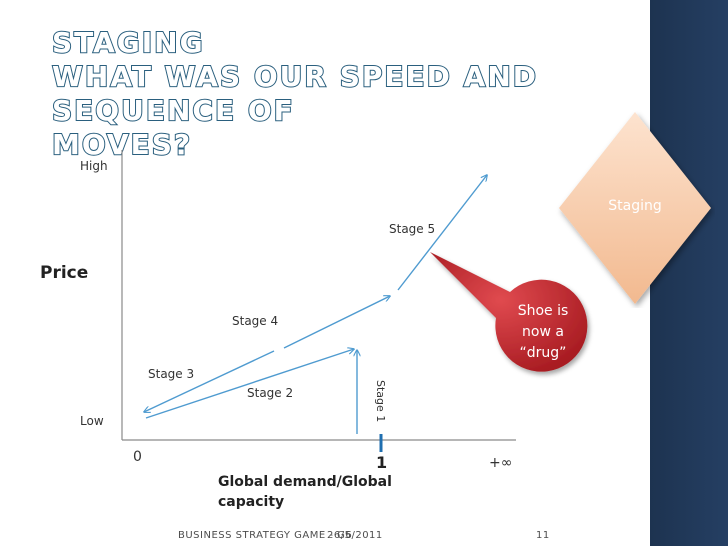  I want to click on right-side-bar, so click(689, 273).